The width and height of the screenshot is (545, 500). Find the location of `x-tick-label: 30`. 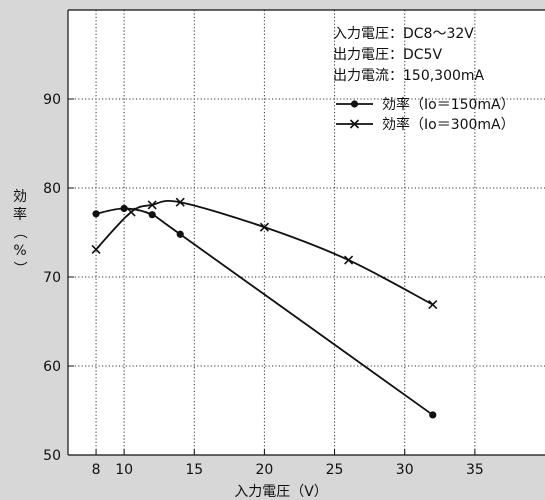

x-tick-label: 30 is located at coordinates (405, 470).